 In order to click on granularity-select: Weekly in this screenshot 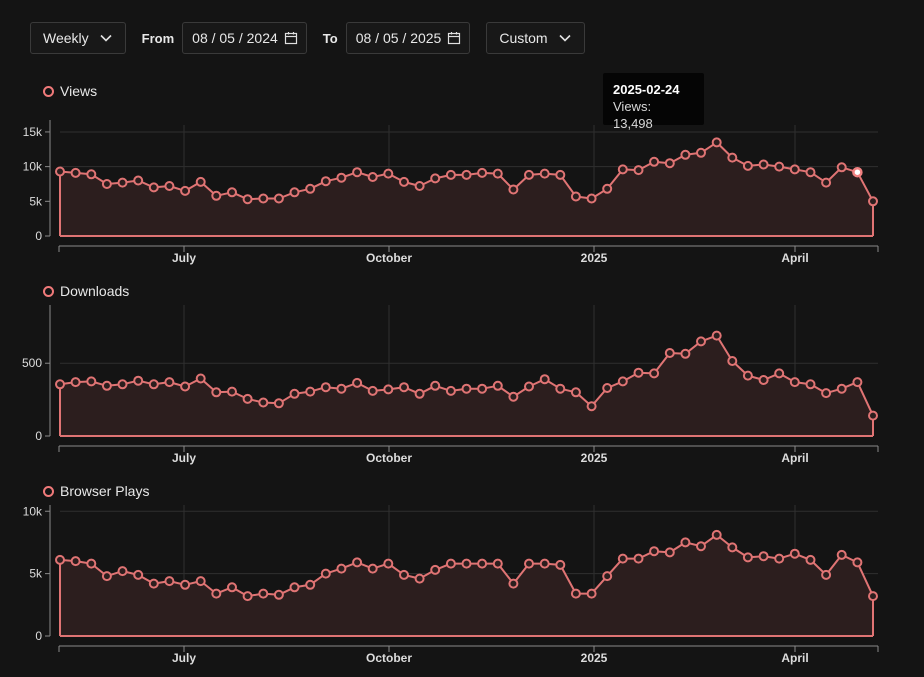, I will do `click(78, 38)`.